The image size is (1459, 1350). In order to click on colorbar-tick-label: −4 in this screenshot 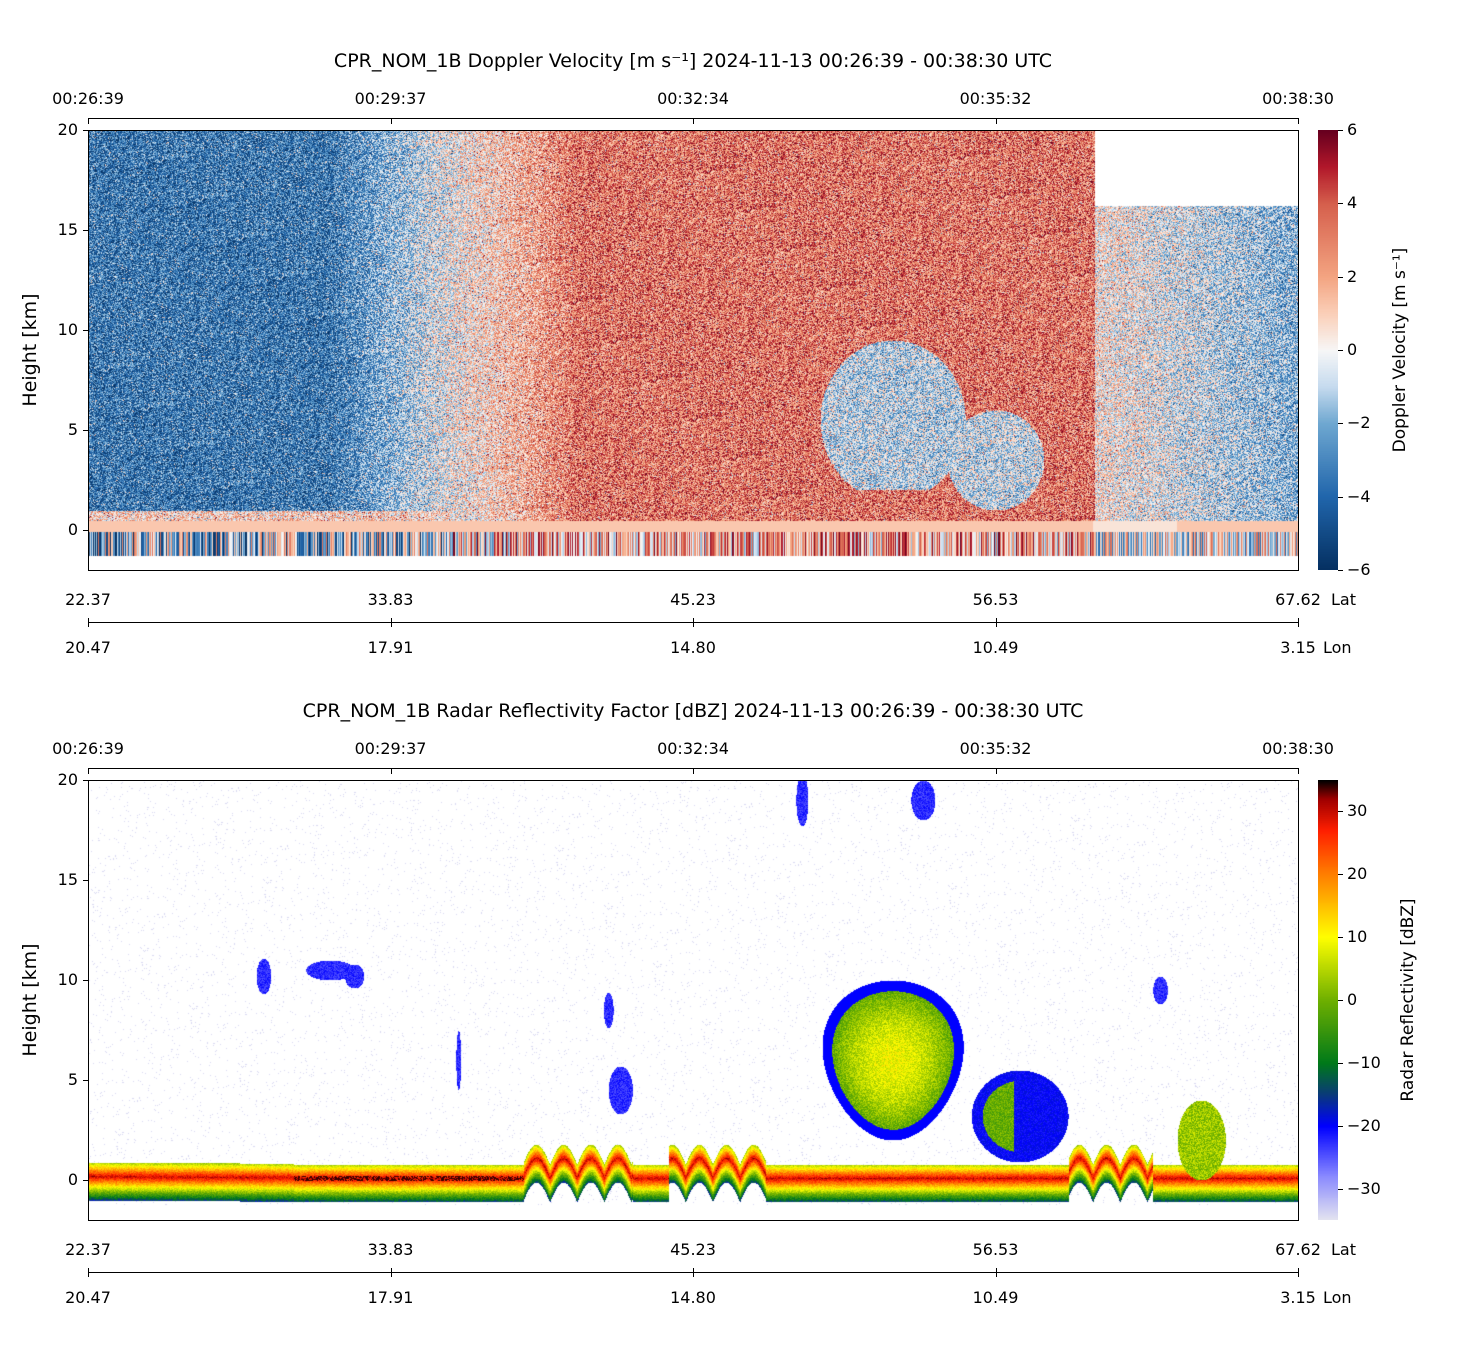, I will do `click(1359, 496)`.